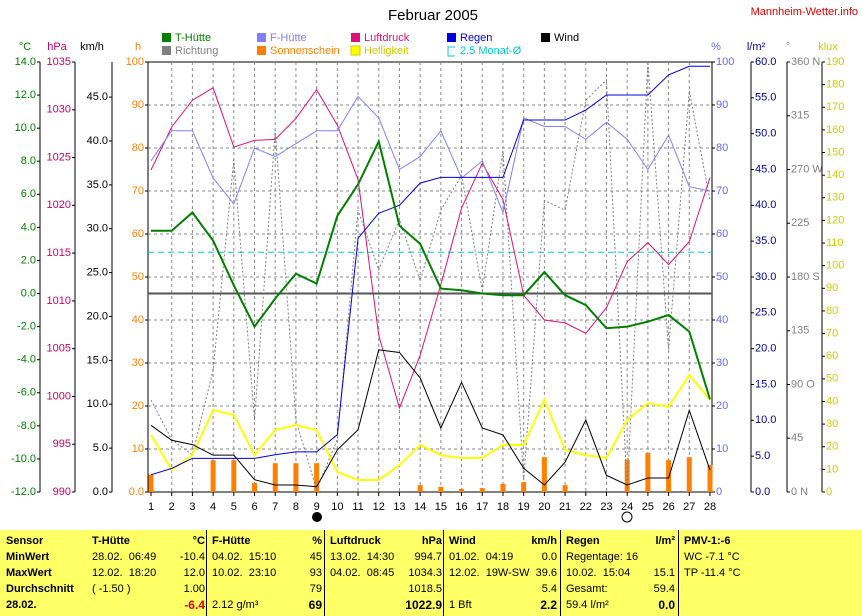  Describe the element at coordinates (797, 438) in the screenshot. I see `y-tick-label: 45` at that location.